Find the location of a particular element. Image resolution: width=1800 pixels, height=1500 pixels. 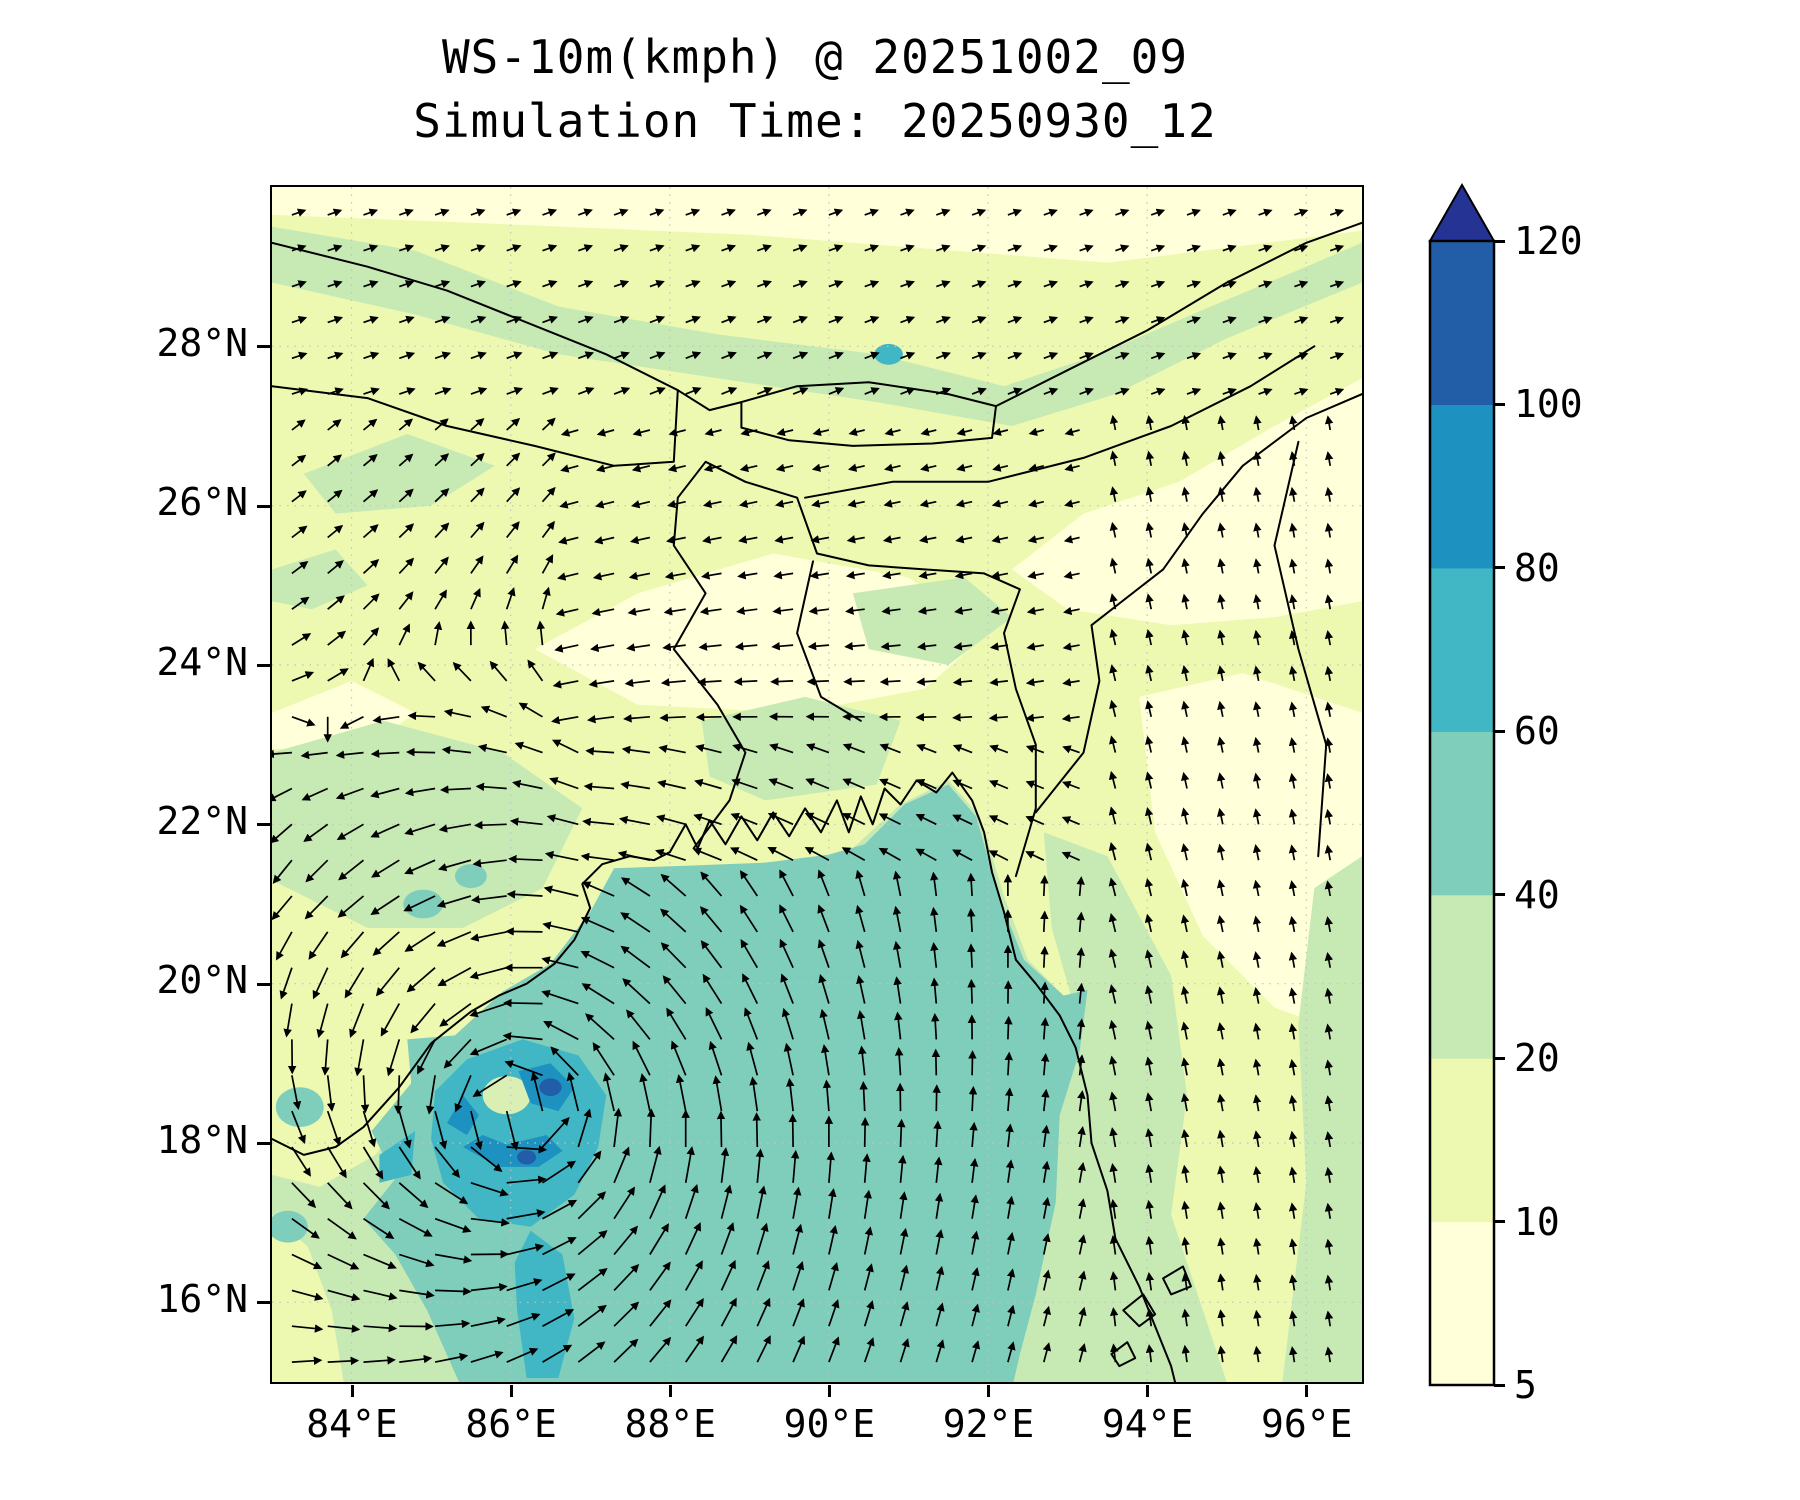

line-nepal-border is located at coordinates (475, 354).